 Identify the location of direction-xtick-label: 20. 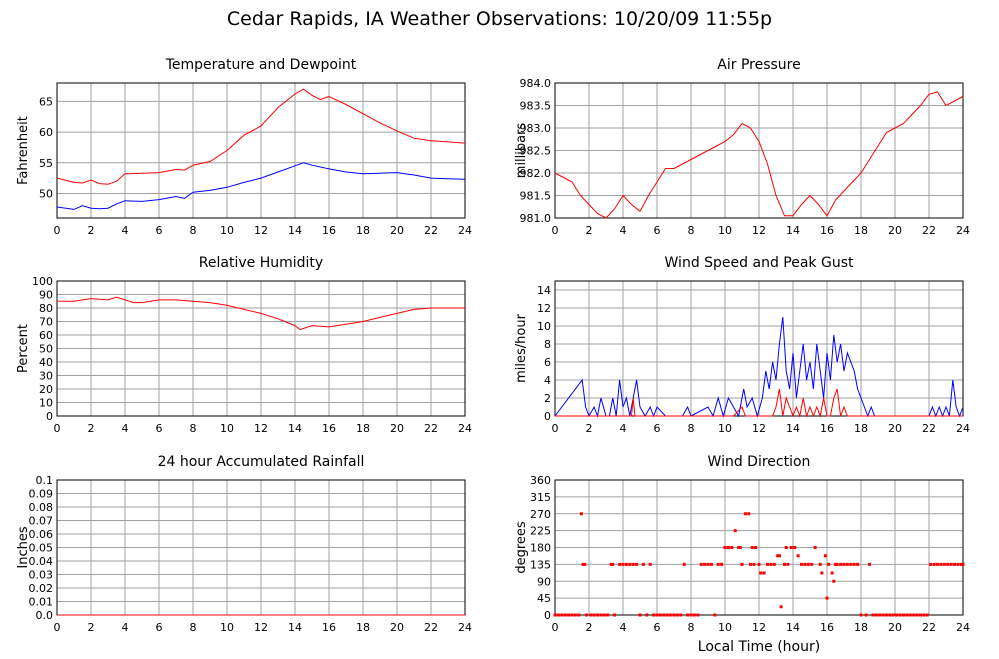
(895, 627).